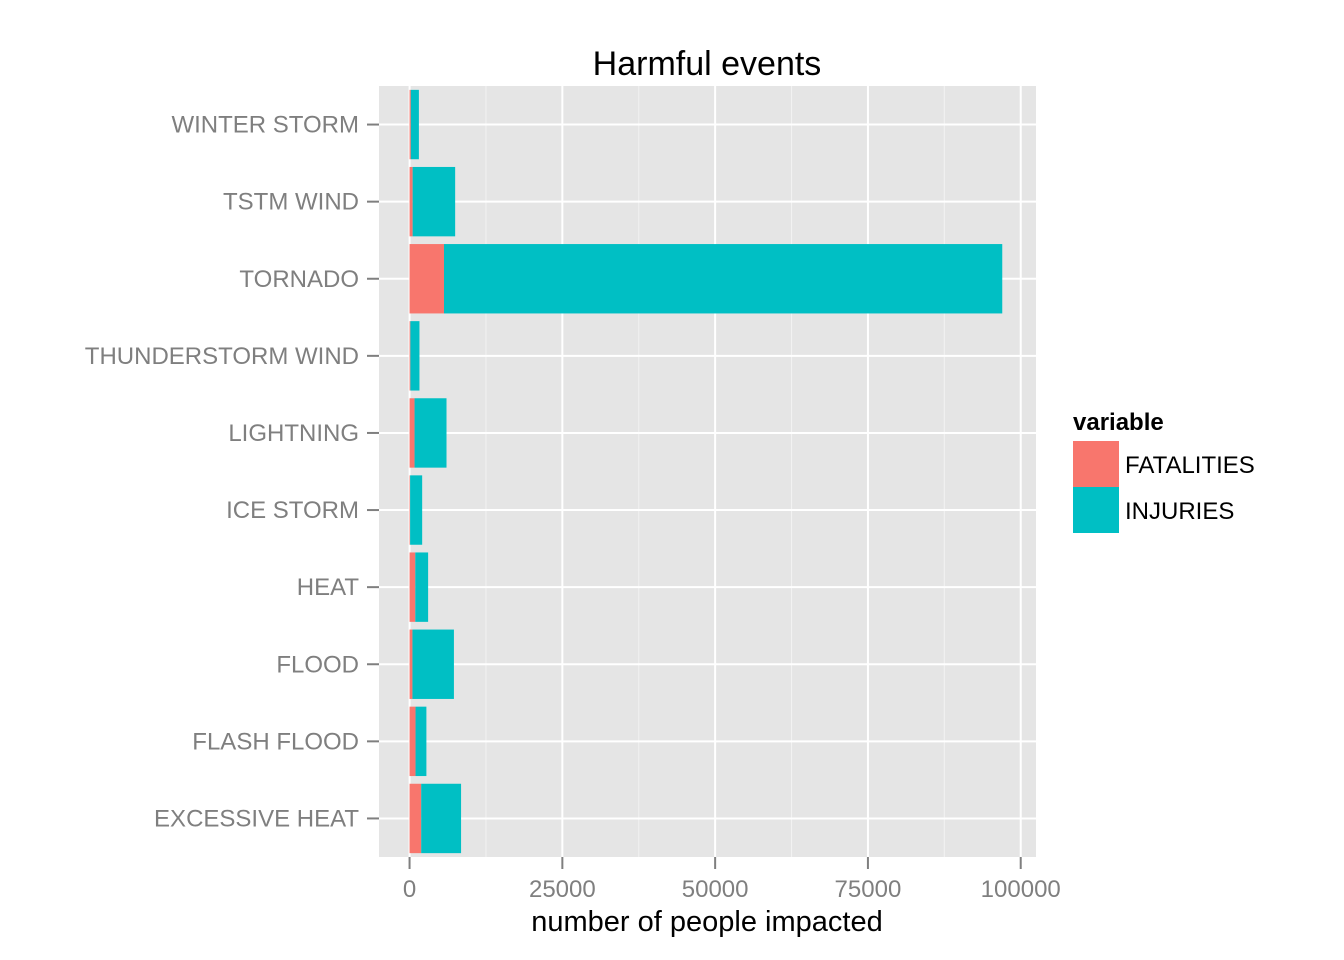  I want to click on legend: variable FATALITIES INJURIES, so click(1164, 471).